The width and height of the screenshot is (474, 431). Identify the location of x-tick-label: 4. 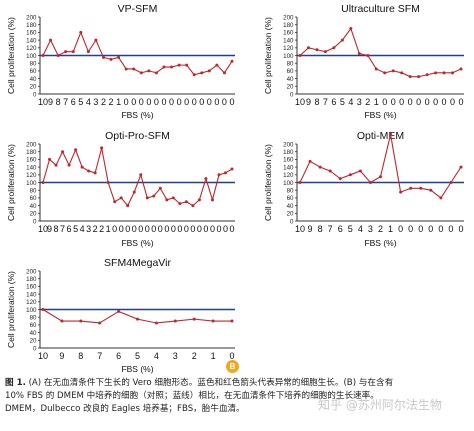
(156, 356).